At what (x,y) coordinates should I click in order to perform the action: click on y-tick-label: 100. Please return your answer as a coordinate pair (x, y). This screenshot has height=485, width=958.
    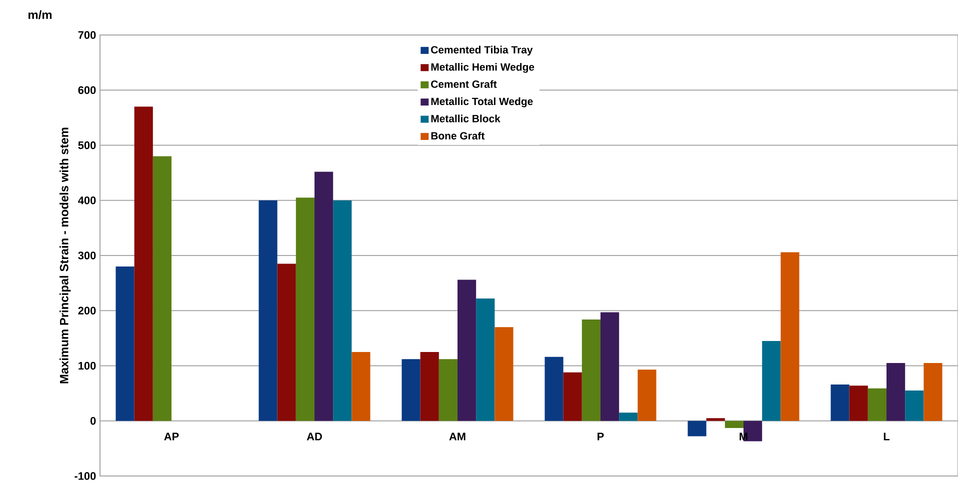
    Looking at the image, I should click on (87, 366).